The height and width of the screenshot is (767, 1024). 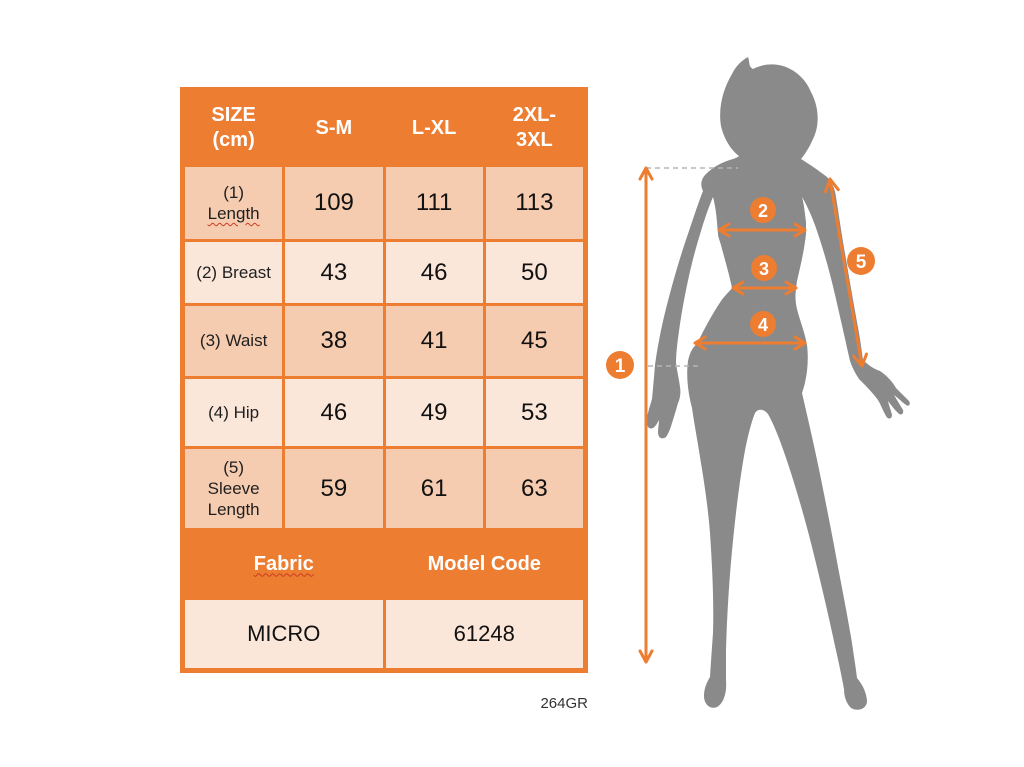 What do you see at coordinates (534, 488) in the screenshot?
I see `sleeve-value-2xl3xl: 63` at bounding box center [534, 488].